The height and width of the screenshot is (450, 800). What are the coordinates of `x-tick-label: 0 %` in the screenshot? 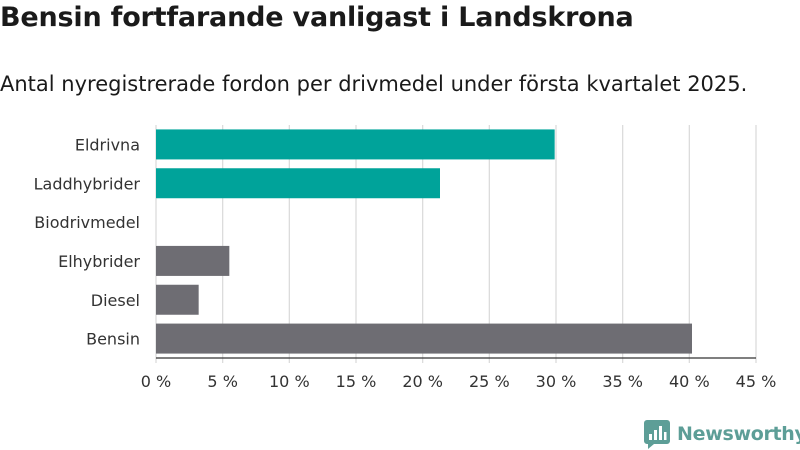 It's located at (156, 381).